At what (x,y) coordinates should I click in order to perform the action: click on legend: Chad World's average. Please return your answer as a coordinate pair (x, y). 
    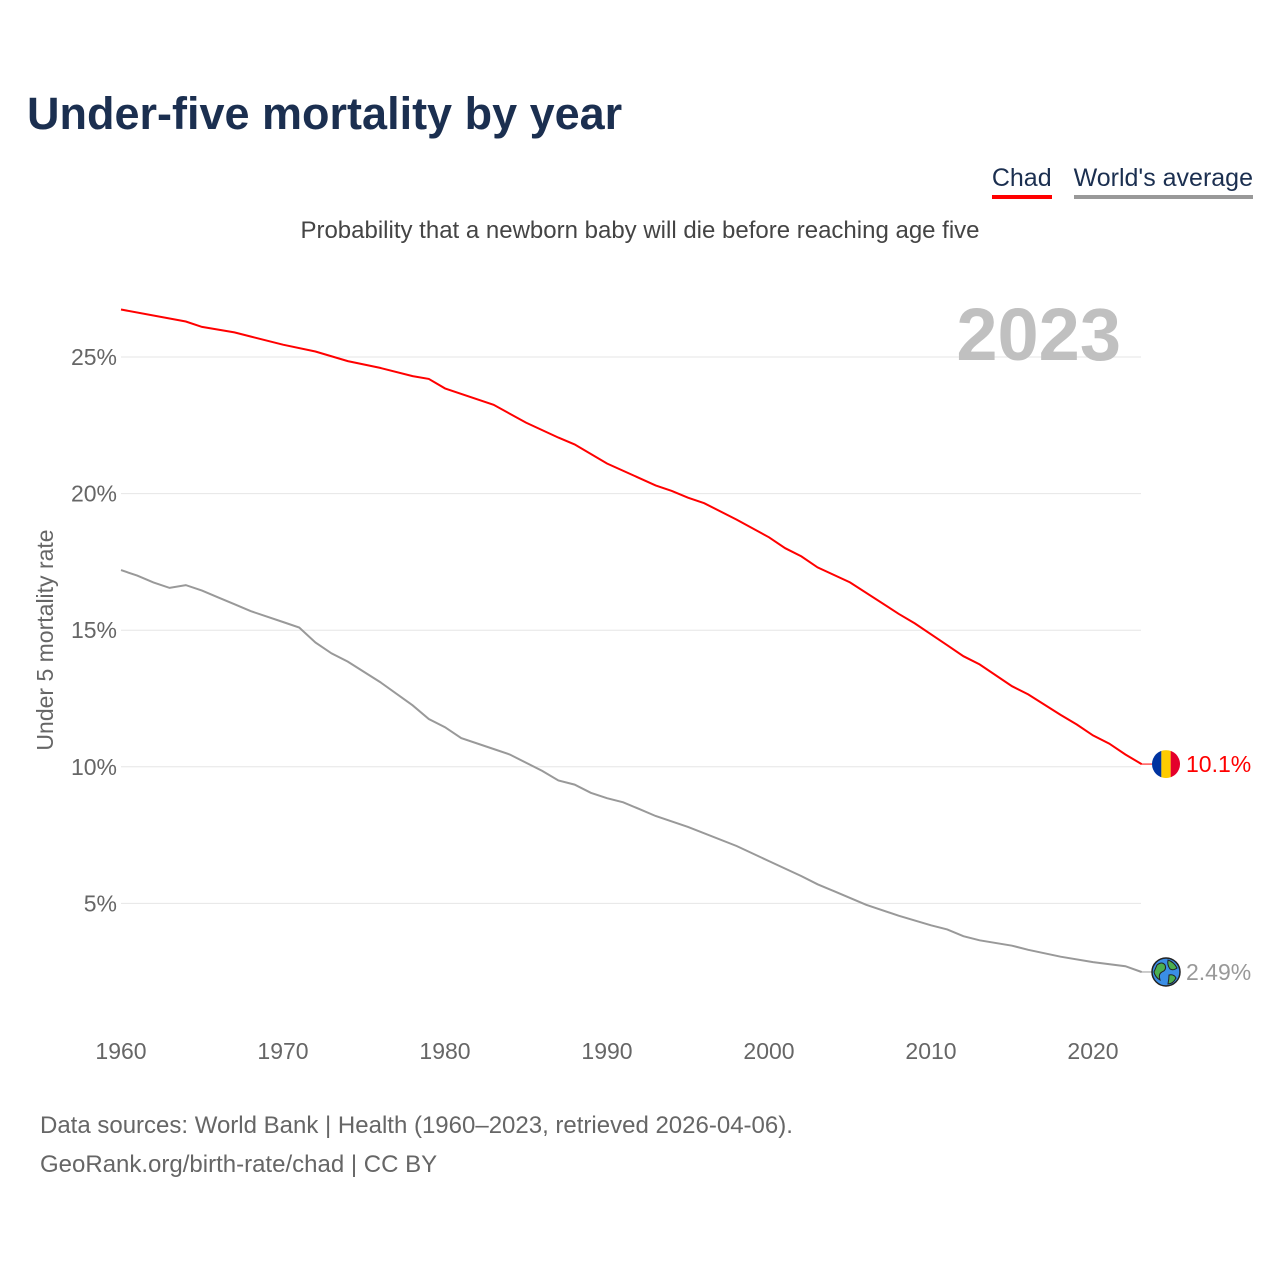
    Looking at the image, I should click on (1122, 181).